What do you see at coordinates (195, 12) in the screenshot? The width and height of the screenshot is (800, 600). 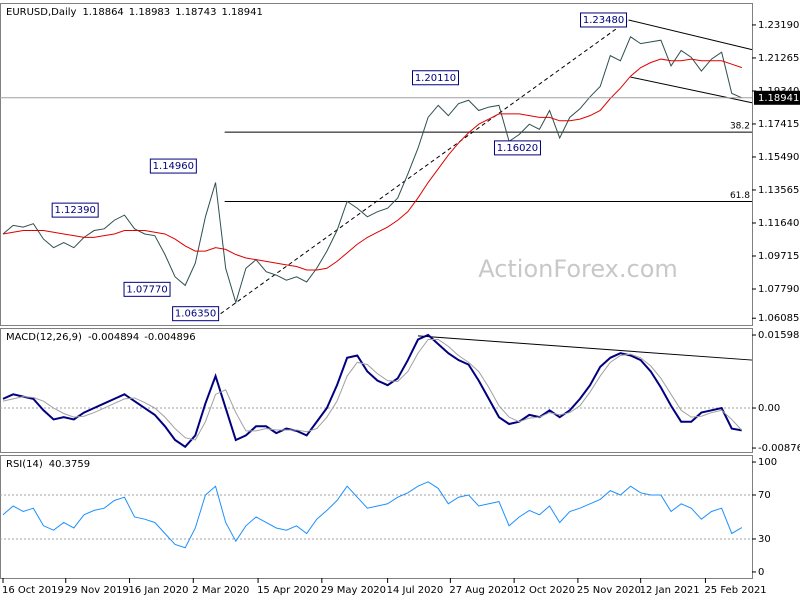 I see `panel-reading: 1.18743` at bounding box center [195, 12].